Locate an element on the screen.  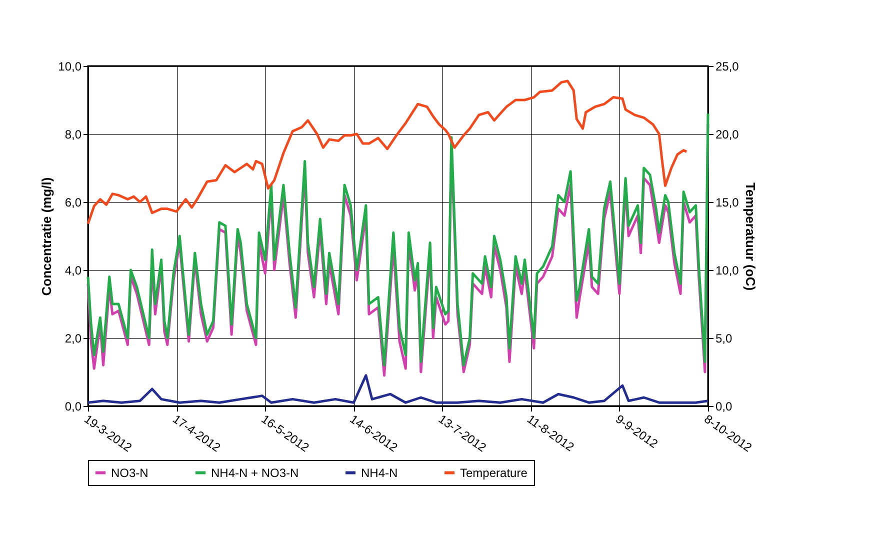
y-tick-label: 8,0 is located at coordinates (73, 135).